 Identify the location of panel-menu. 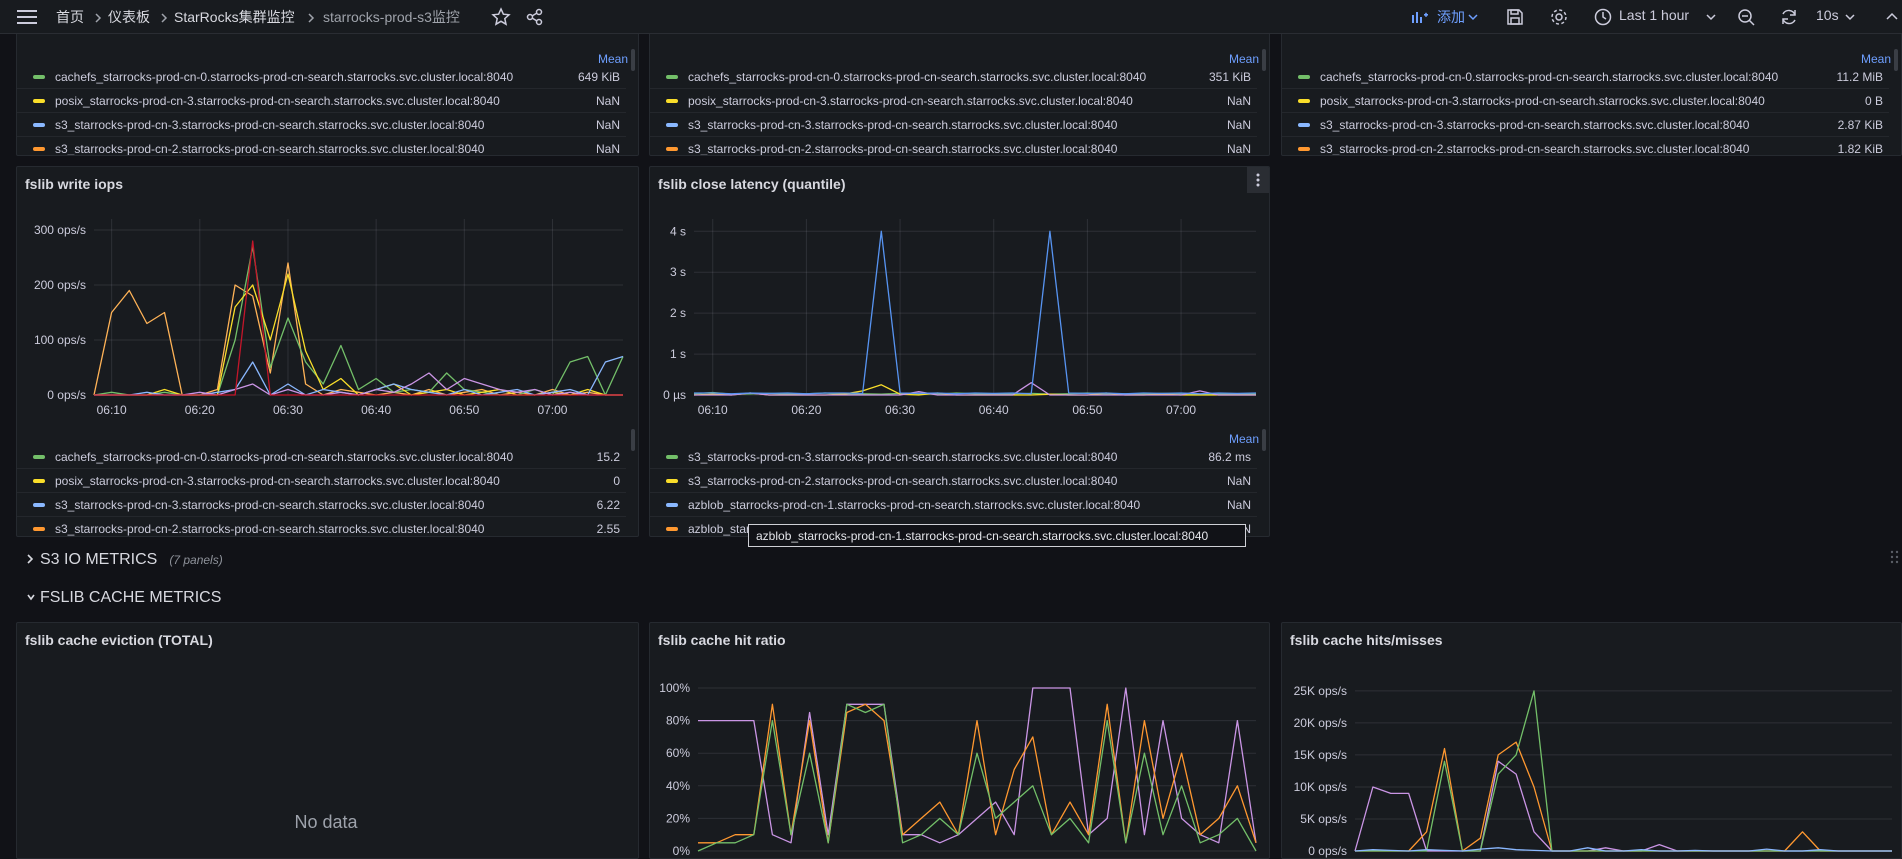
(1258, 180).